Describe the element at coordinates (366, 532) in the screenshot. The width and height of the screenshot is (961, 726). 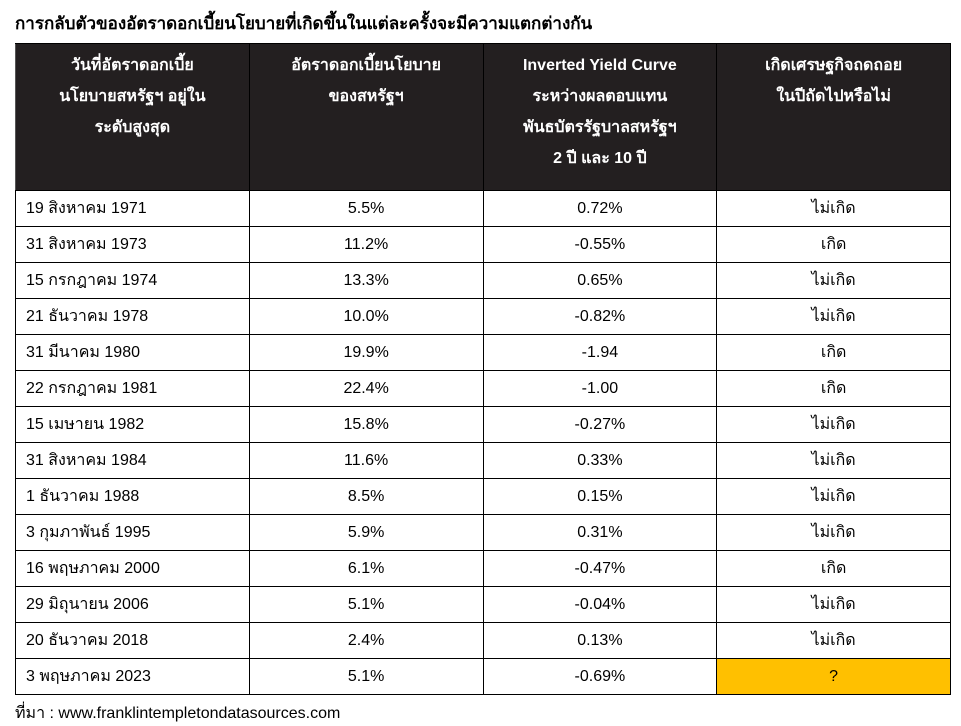
I see `table-cell: 5.9%` at that location.